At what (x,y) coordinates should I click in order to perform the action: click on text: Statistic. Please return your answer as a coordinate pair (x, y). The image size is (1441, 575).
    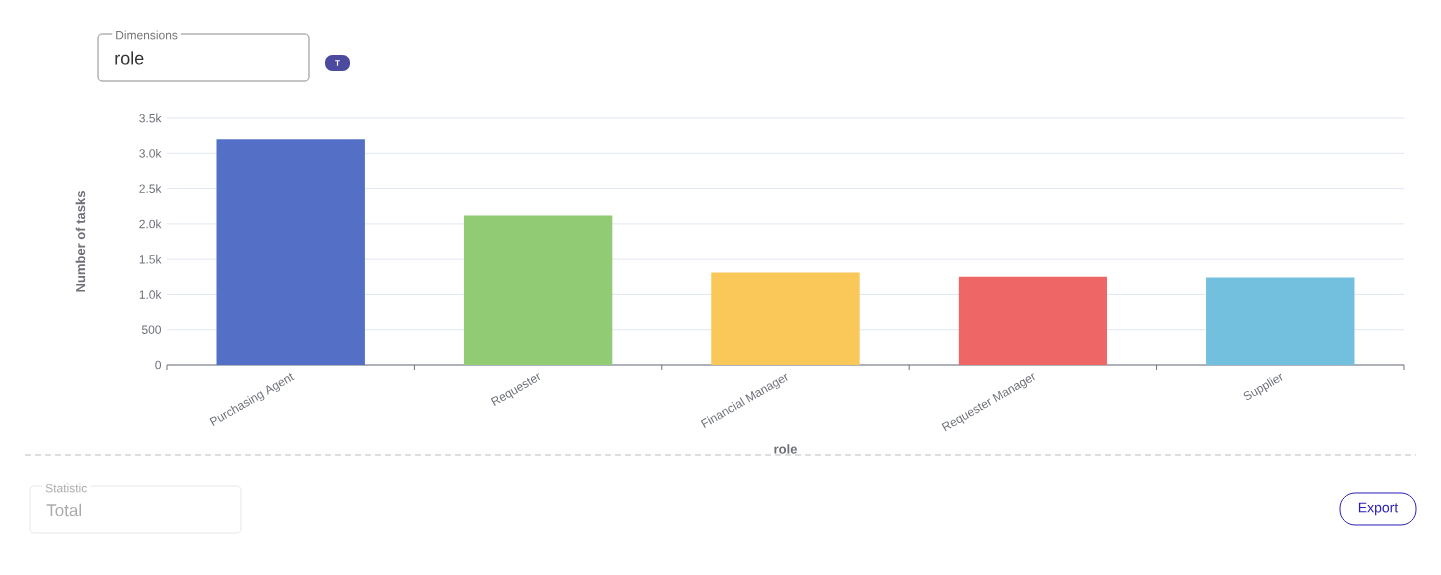
    Looking at the image, I should click on (66, 488).